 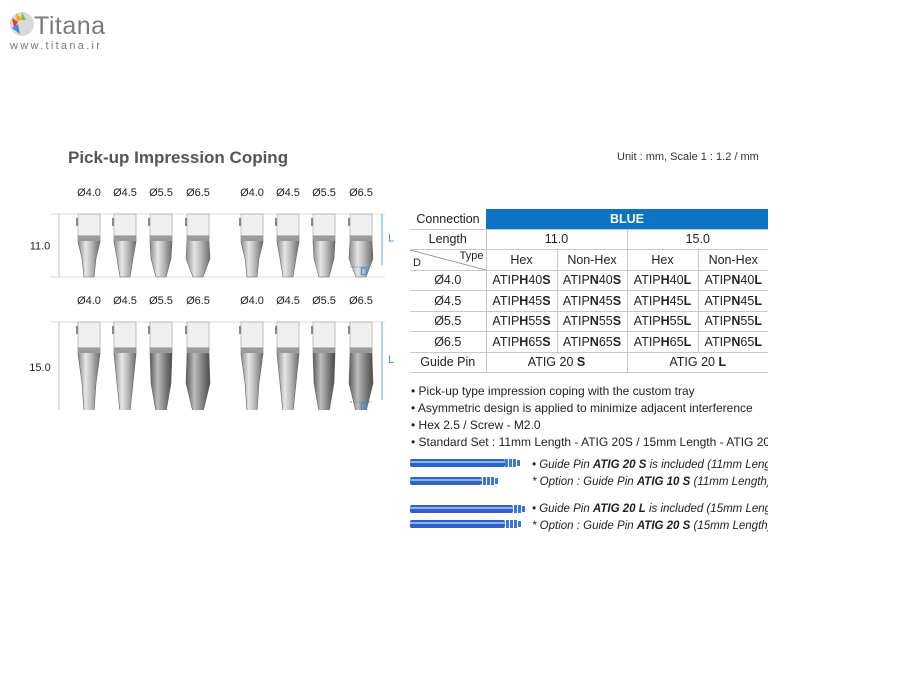 I want to click on part-code-cell: ATIPH65S, so click(x=521, y=342).